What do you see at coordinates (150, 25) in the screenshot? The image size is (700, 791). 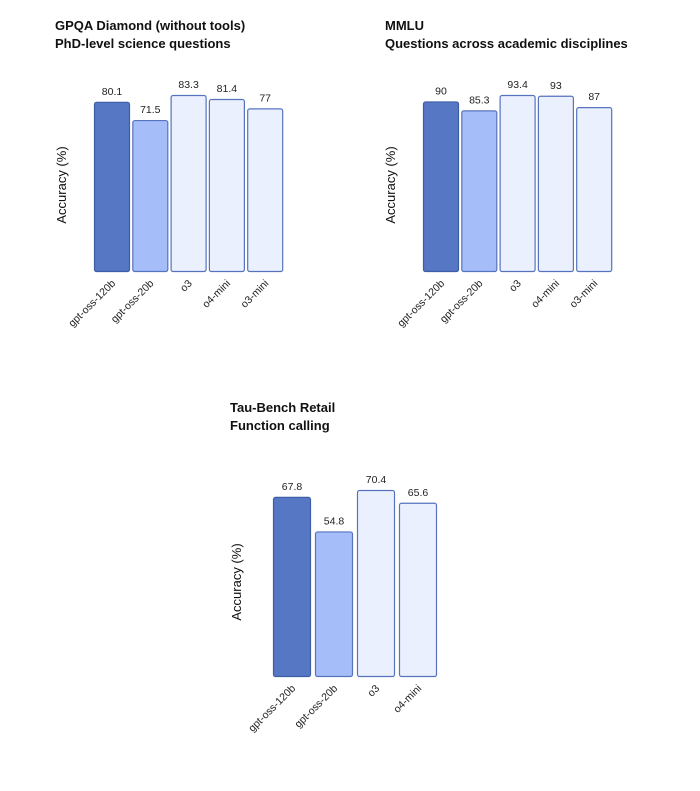 I see `chart-title: GPQA Diamond (without tools)` at bounding box center [150, 25].